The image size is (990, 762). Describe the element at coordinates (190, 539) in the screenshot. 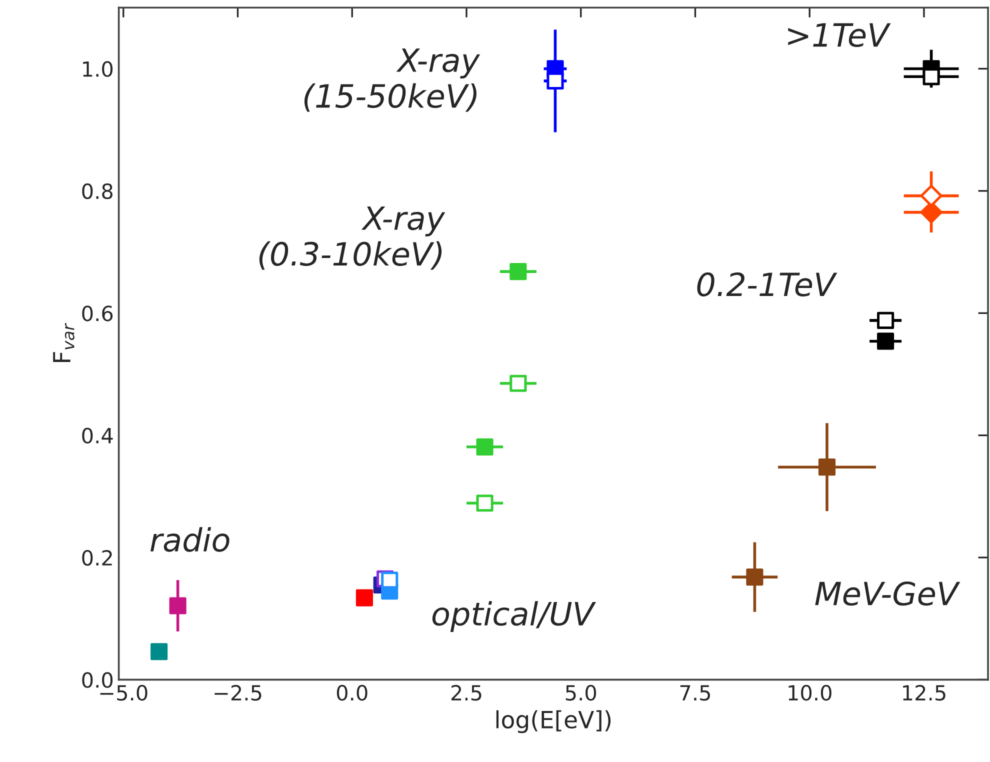

I see `annotation: radio` at that location.